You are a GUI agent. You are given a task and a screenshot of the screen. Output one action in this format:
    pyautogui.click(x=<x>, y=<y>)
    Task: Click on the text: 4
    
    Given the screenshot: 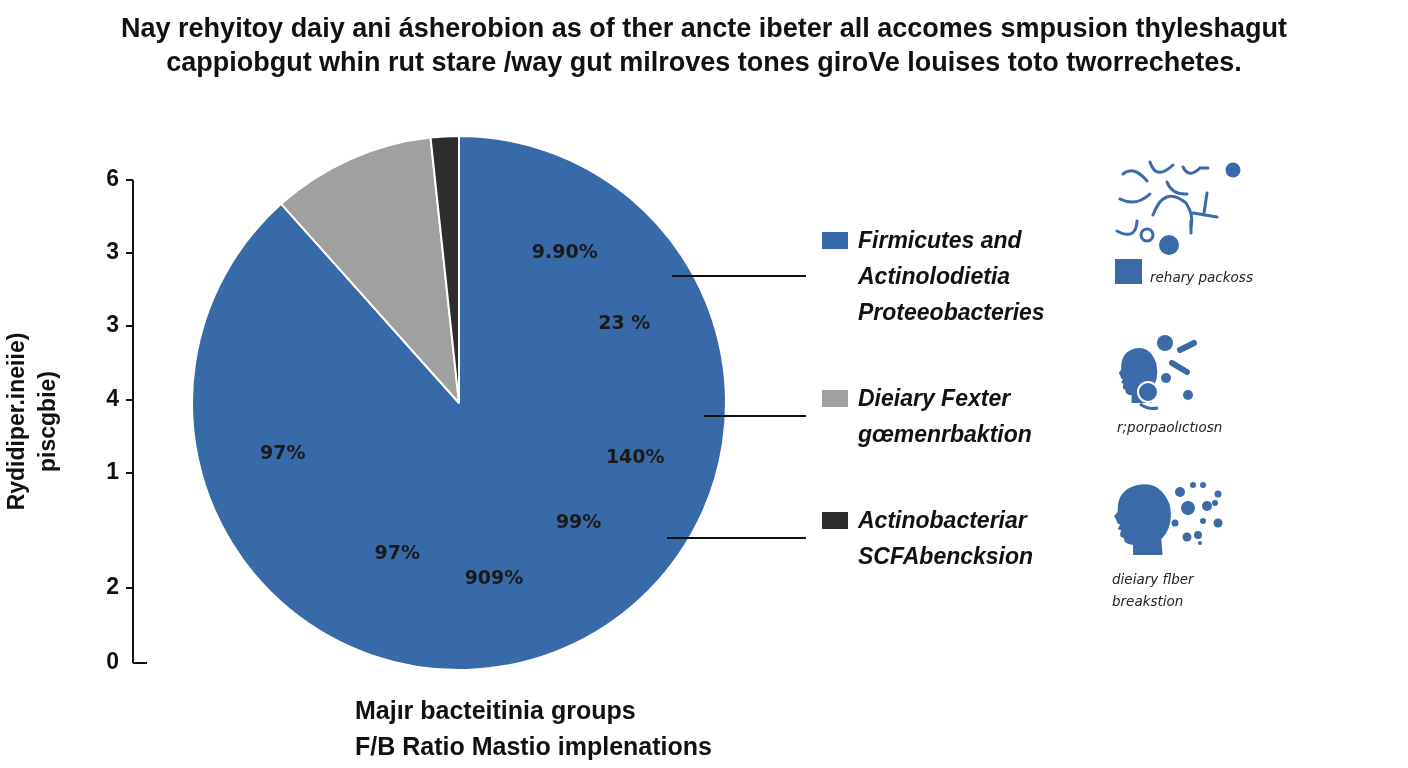 What is the action you would take?
    pyautogui.click(x=113, y=398)
    